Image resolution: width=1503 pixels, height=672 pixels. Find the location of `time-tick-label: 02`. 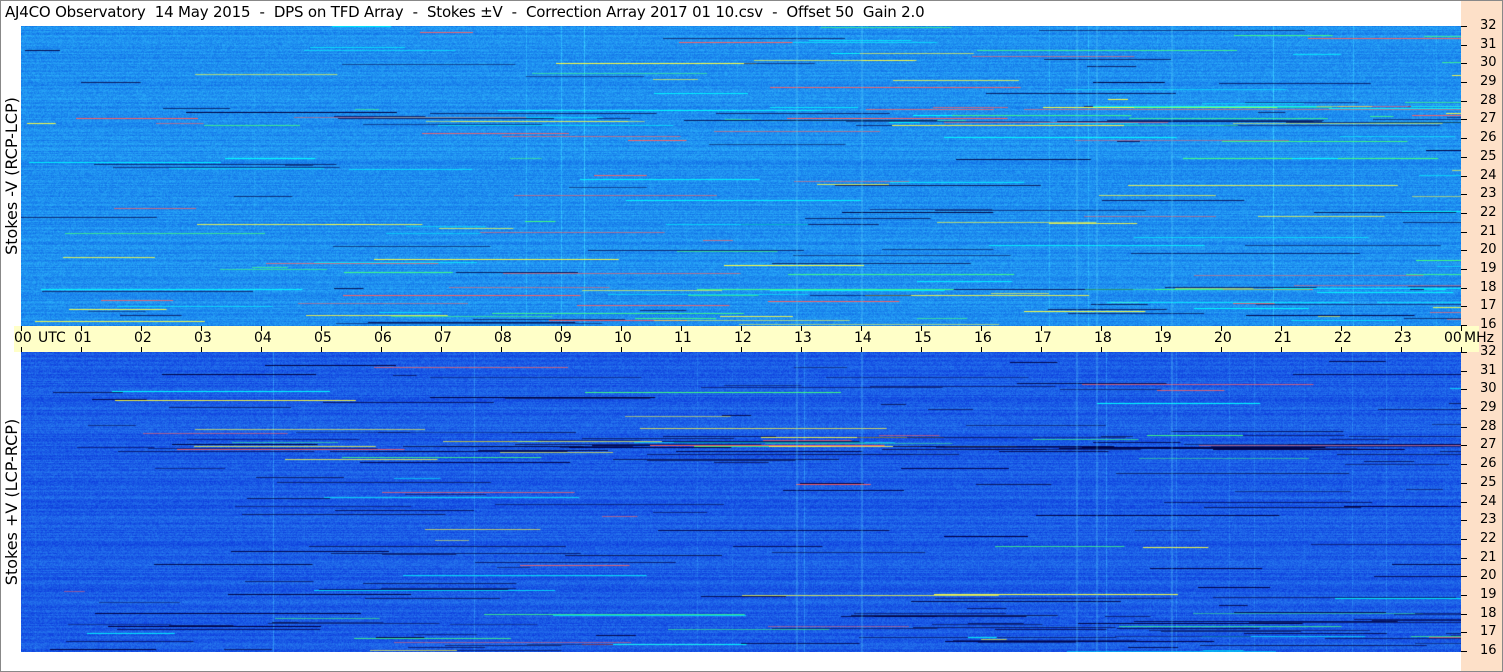

time-tick-label: 02 is located at coordinates (143, 338).